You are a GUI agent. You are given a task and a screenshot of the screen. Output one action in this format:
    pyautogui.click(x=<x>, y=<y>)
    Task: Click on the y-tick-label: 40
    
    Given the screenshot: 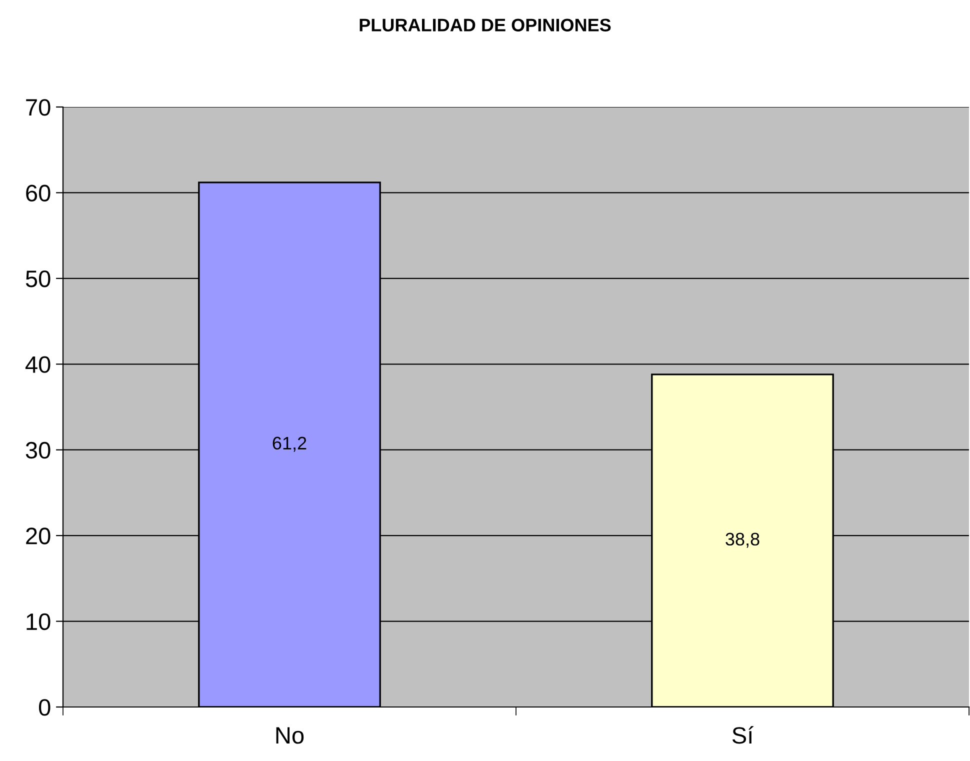 What is the action you would take?
    pyautogui.click(x=37, y=364)
    